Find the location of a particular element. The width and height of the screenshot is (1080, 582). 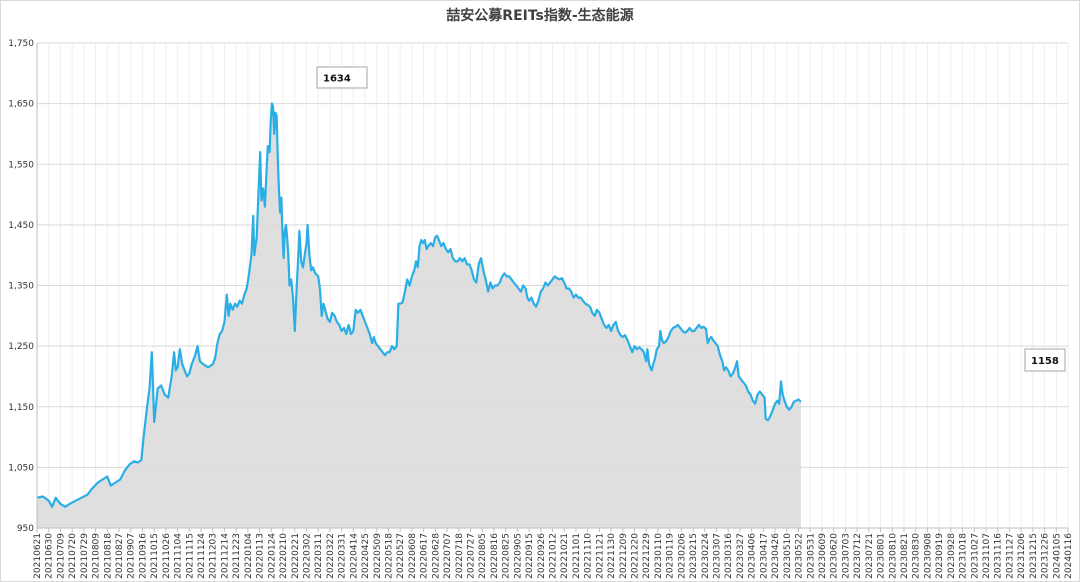

y-tick-label: 1,750 is located at coordinates (21, 44).